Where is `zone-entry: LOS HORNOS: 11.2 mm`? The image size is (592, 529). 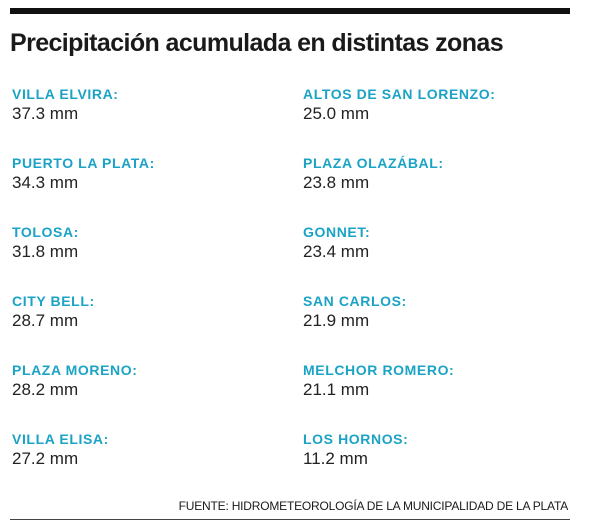
zone-entry: LOS HORNOS: 11.2 mm is located at coordinates (399, 464).